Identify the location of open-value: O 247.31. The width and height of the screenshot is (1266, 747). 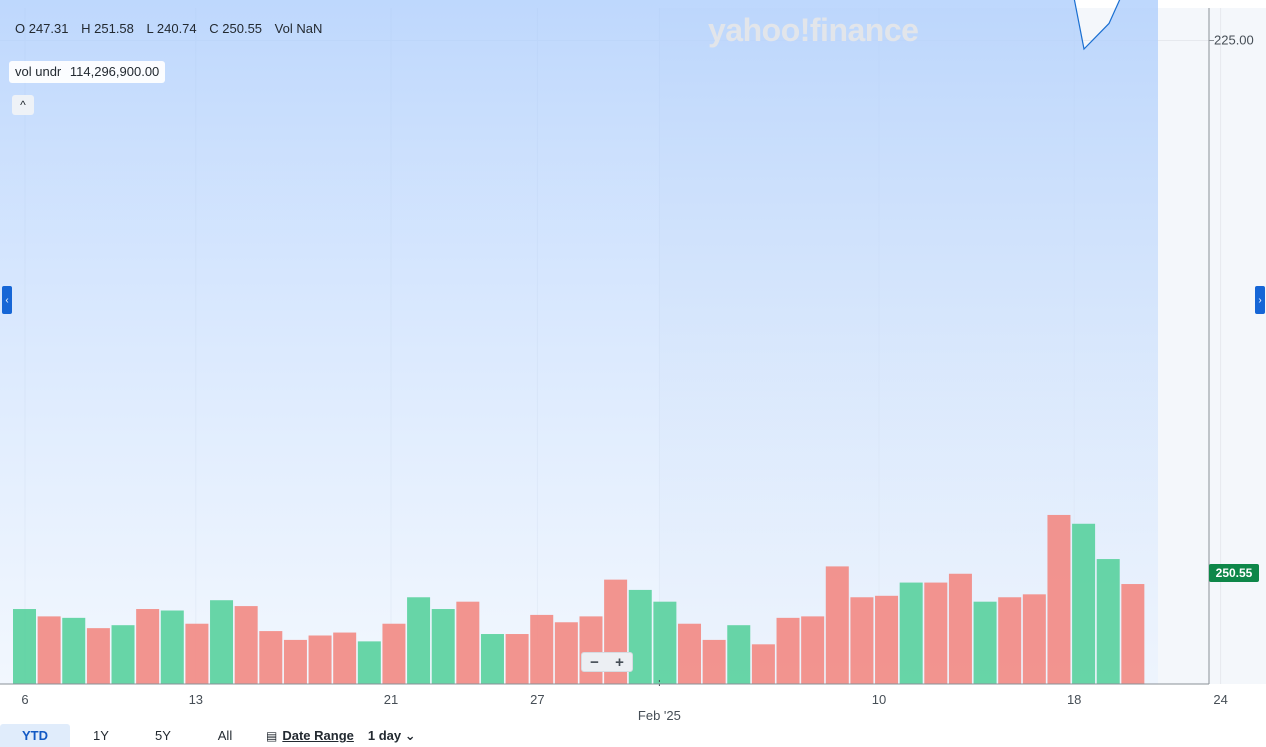
(42, 28).